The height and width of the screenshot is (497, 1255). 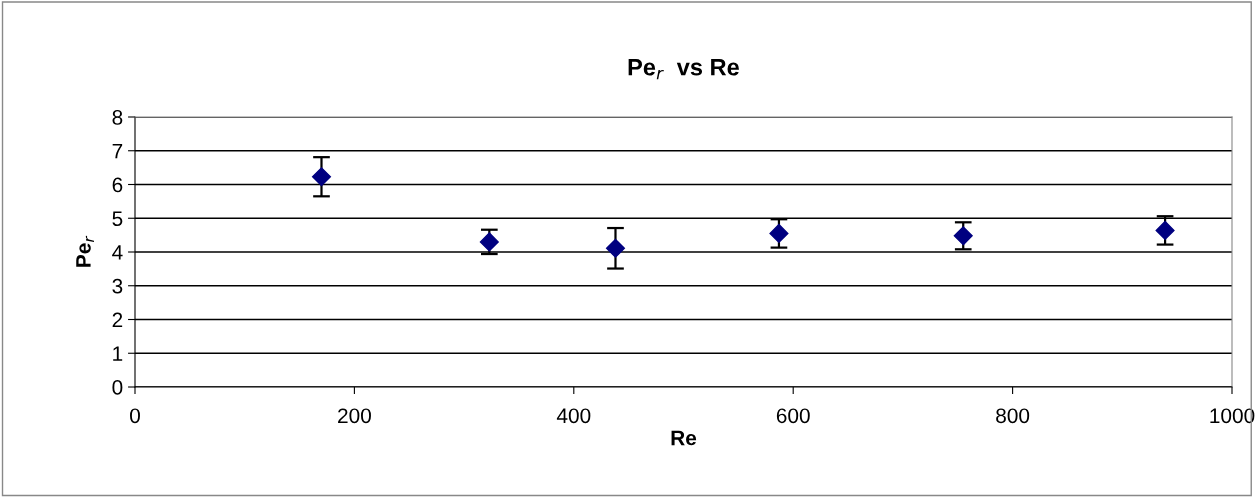 What do you see at coordinates (573, 416) in the screenshot?
I see `x-tick-label: 400` at bounding box center [573, 416].